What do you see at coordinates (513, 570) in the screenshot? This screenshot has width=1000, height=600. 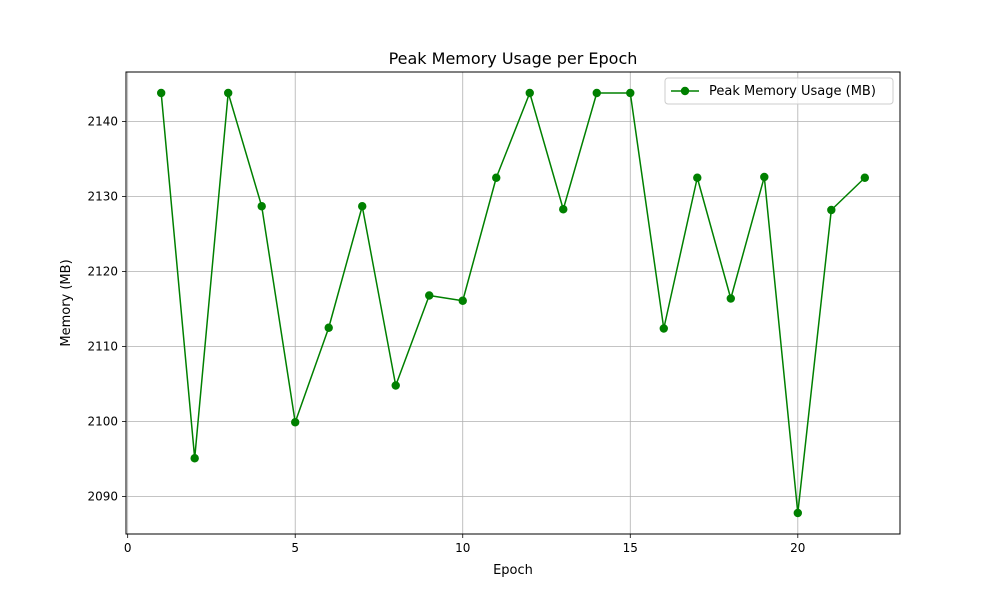 I see `x-axis-label: Epoch` at bounding box center [513, 570].